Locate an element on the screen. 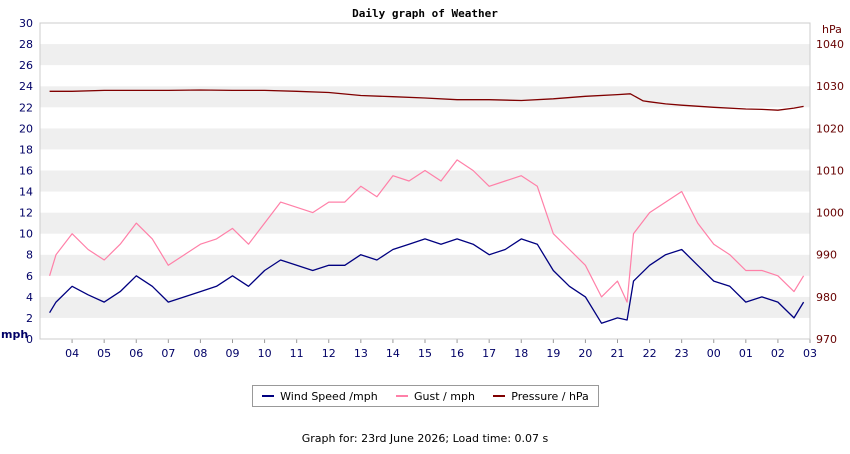 Image resolution: width=850 pixels, height=454 pixels. x-tick-label: 16 is located at coordinates (457, 353).